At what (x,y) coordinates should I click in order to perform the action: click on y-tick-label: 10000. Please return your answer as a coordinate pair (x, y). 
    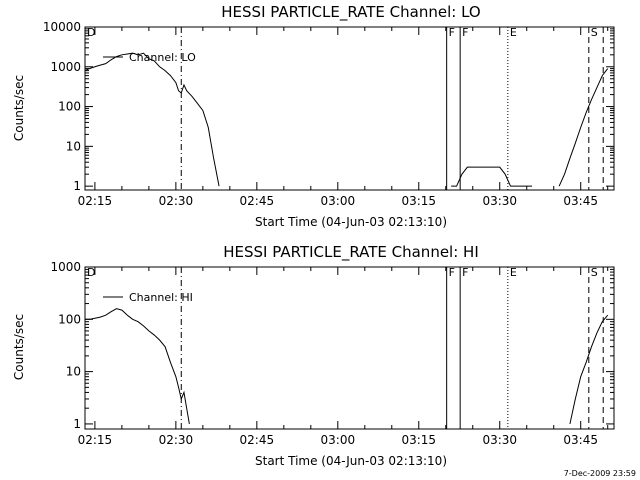
    Looking at the image, I should click on (62, 27).